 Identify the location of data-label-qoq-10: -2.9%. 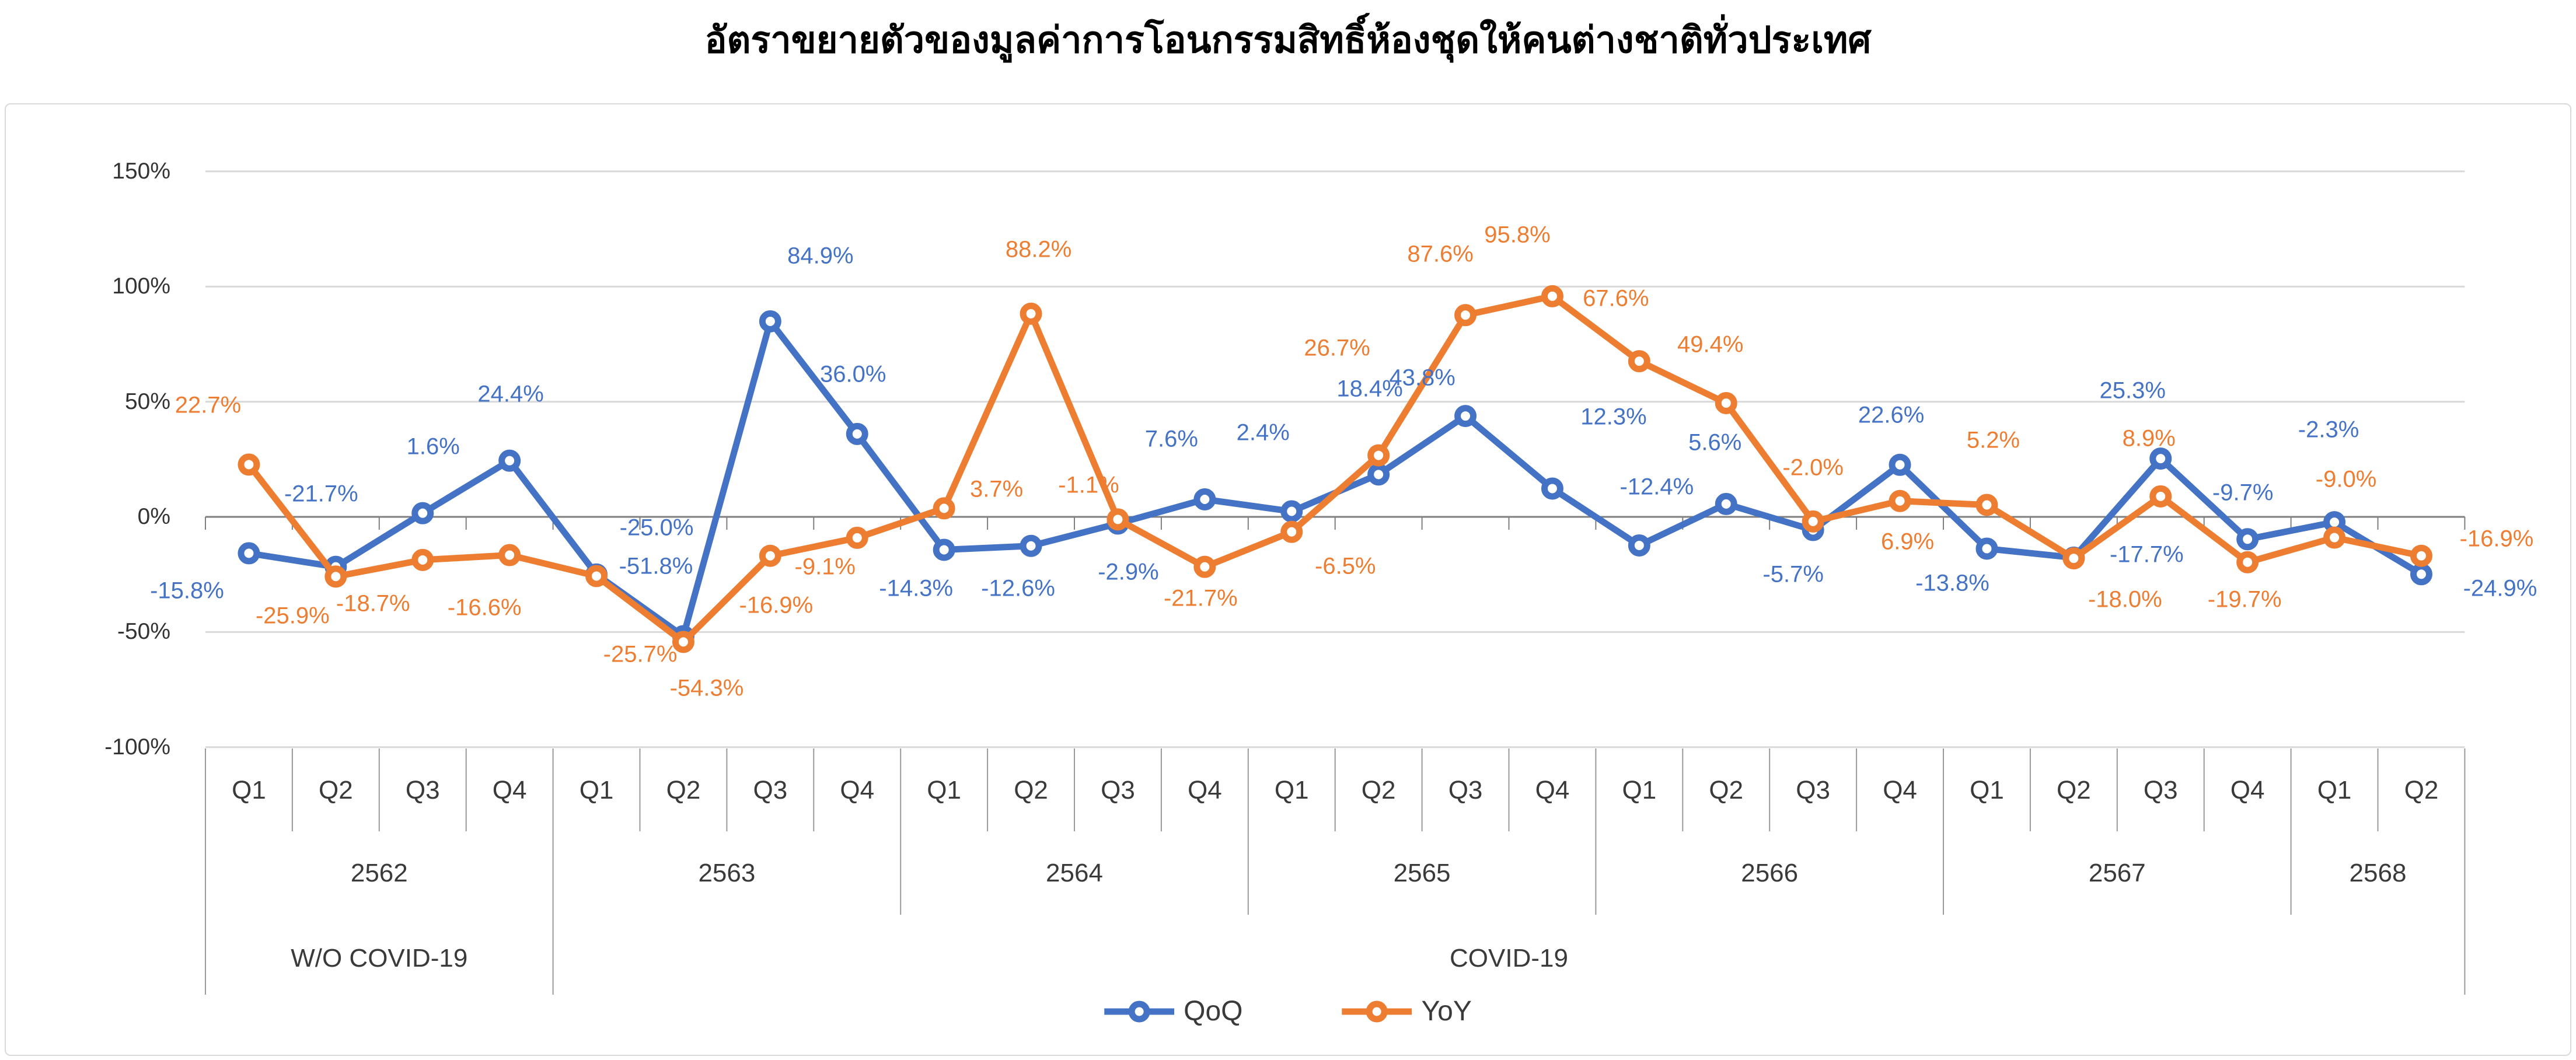
(1128, 572).